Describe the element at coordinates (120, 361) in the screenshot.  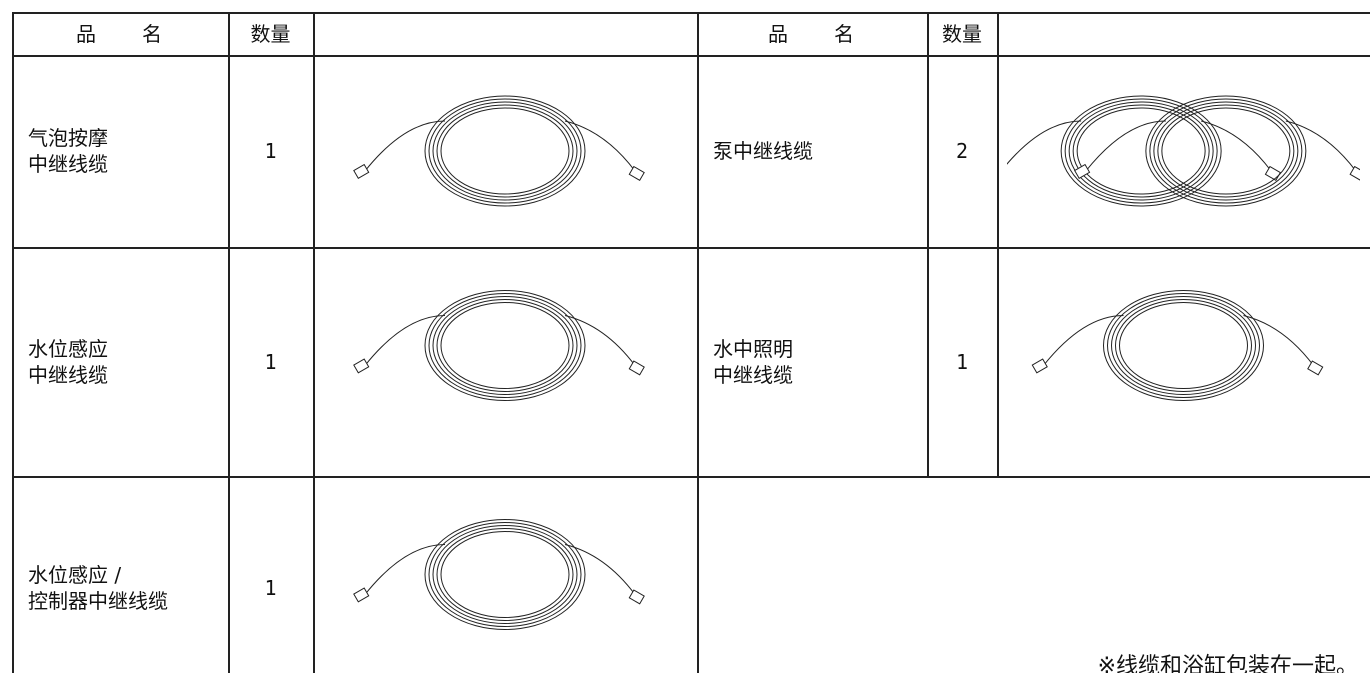
I see `item-name: 水位感应 中继线缆` at that location.